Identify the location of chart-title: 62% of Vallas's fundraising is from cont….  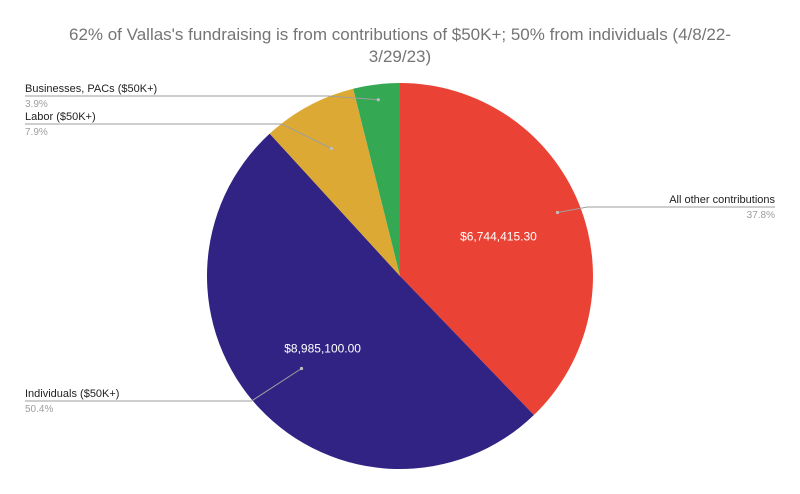
(400, 45).